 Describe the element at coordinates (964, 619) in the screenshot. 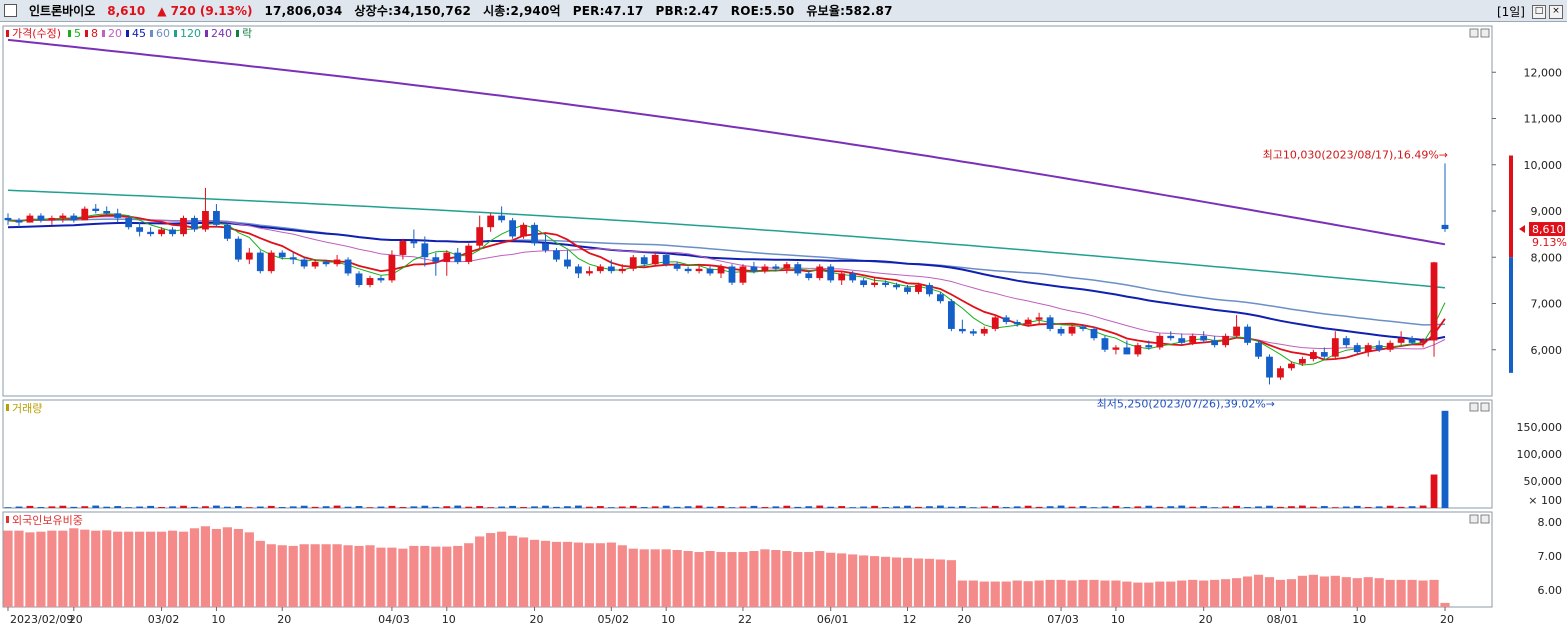

I see `x-tick-label: 20` at that location.